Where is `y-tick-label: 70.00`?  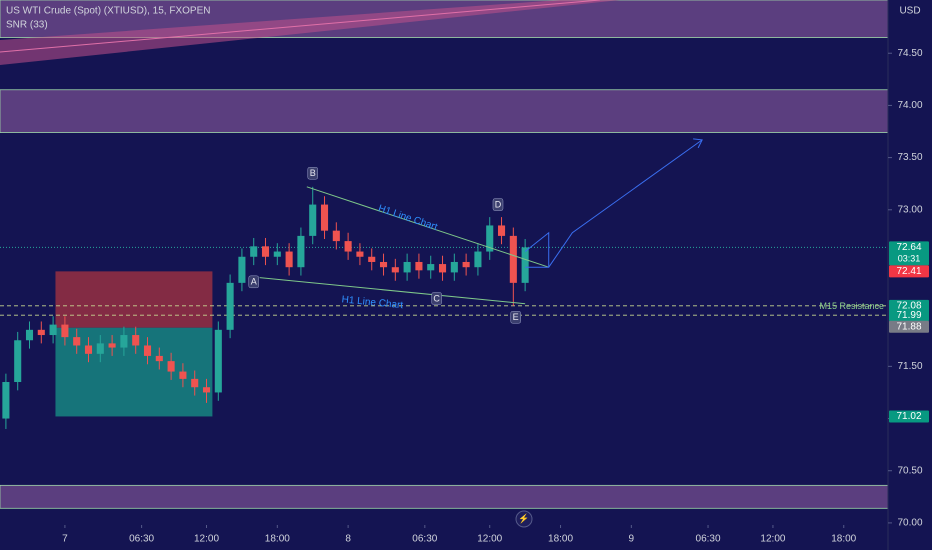 y-tick-label: 70.00 is located at coordinates (909, 523).